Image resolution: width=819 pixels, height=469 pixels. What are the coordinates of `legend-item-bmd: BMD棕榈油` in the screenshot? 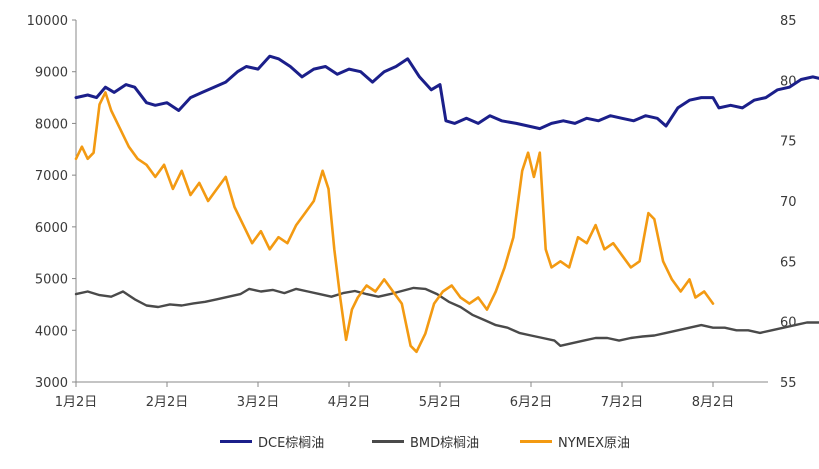 It's located at (425, 441).